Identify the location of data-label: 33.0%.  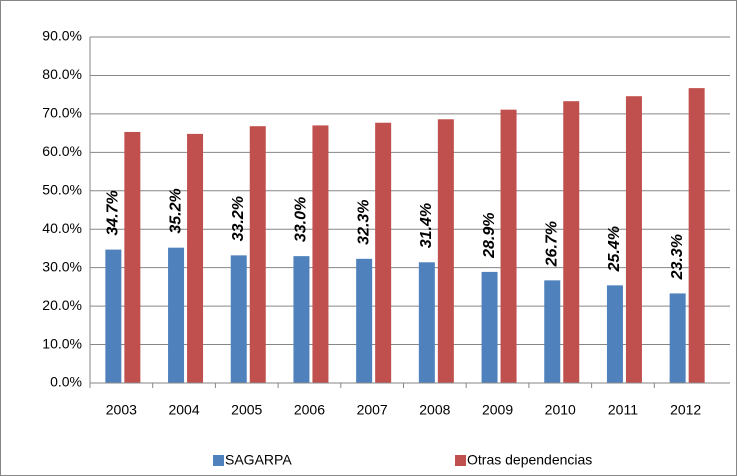
(301, 219).